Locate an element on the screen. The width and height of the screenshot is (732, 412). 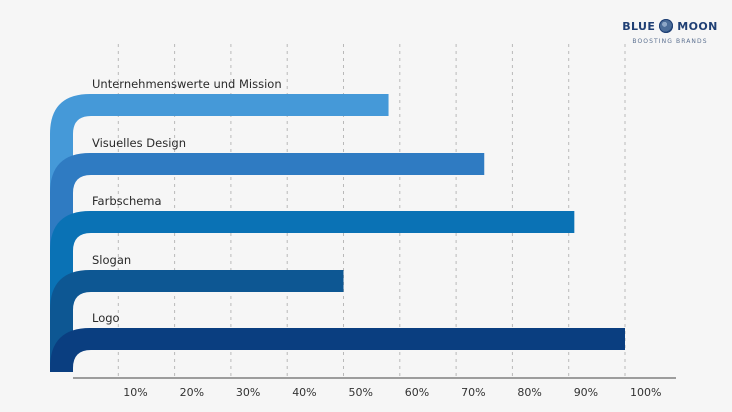
category-label-1: Visuelles Design is located at coordinates (139, 143).